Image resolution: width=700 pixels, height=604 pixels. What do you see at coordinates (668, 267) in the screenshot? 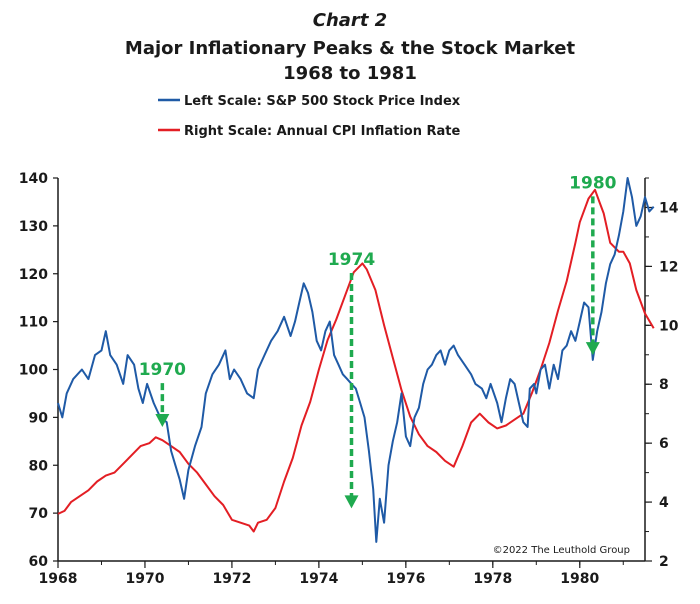
I see `y-right-tick-label: 12` at bounding box center [668, 267].